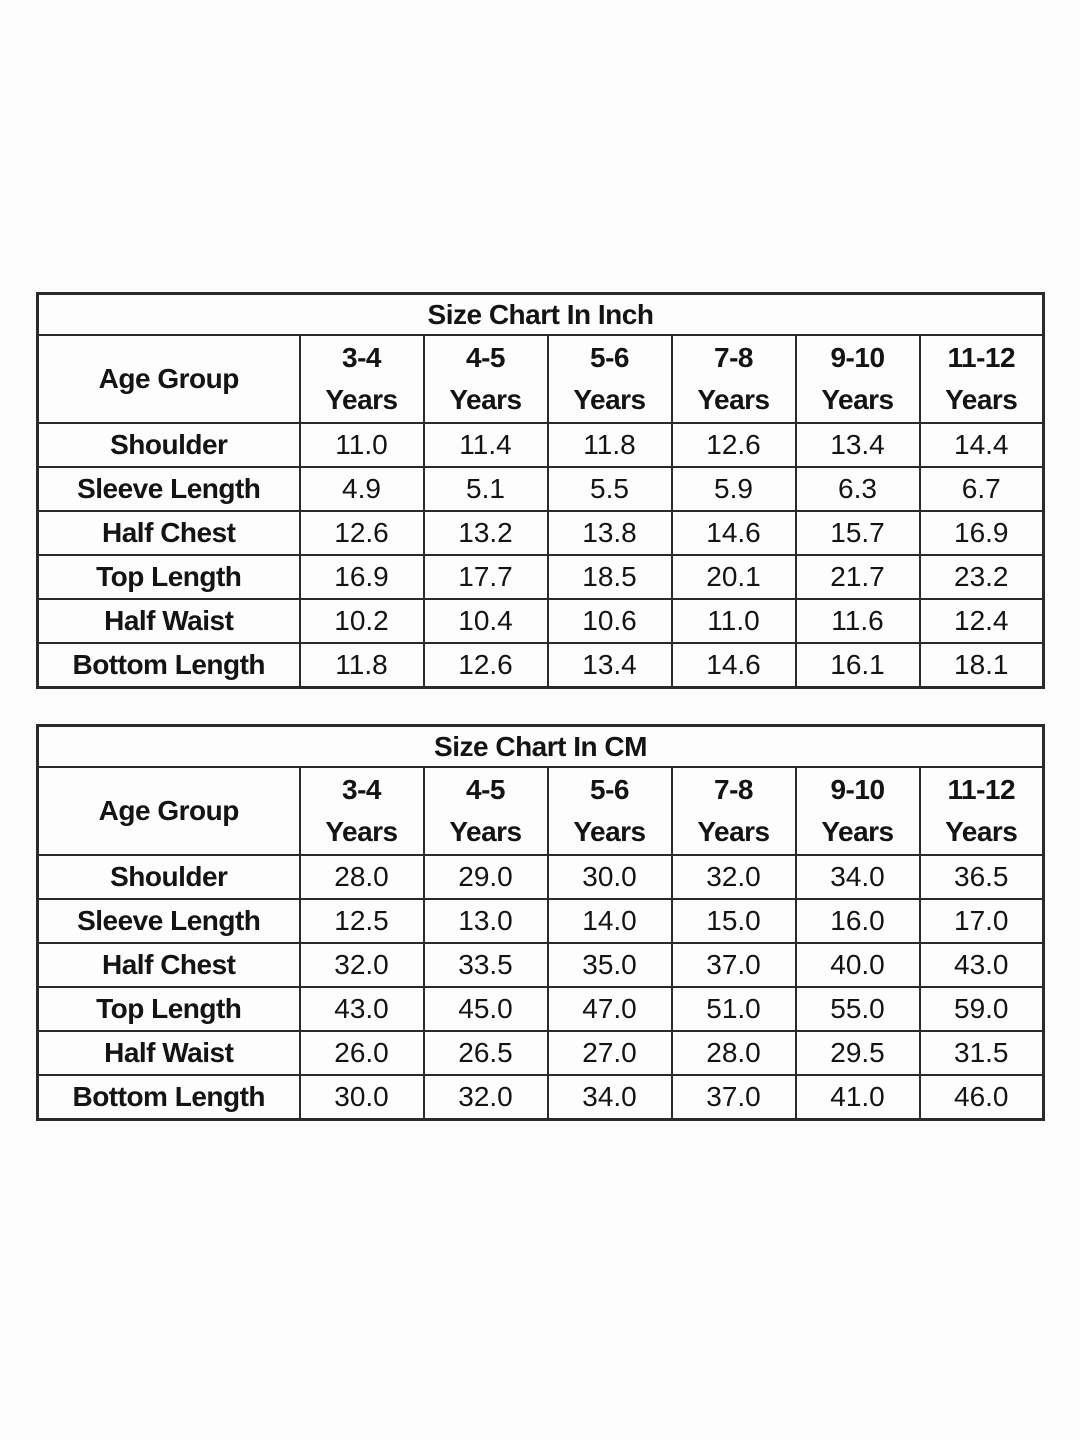  Describe the element at coordinates (540, 746) in the screenshot. I see `table-title: Size Chart In CM` at that location.